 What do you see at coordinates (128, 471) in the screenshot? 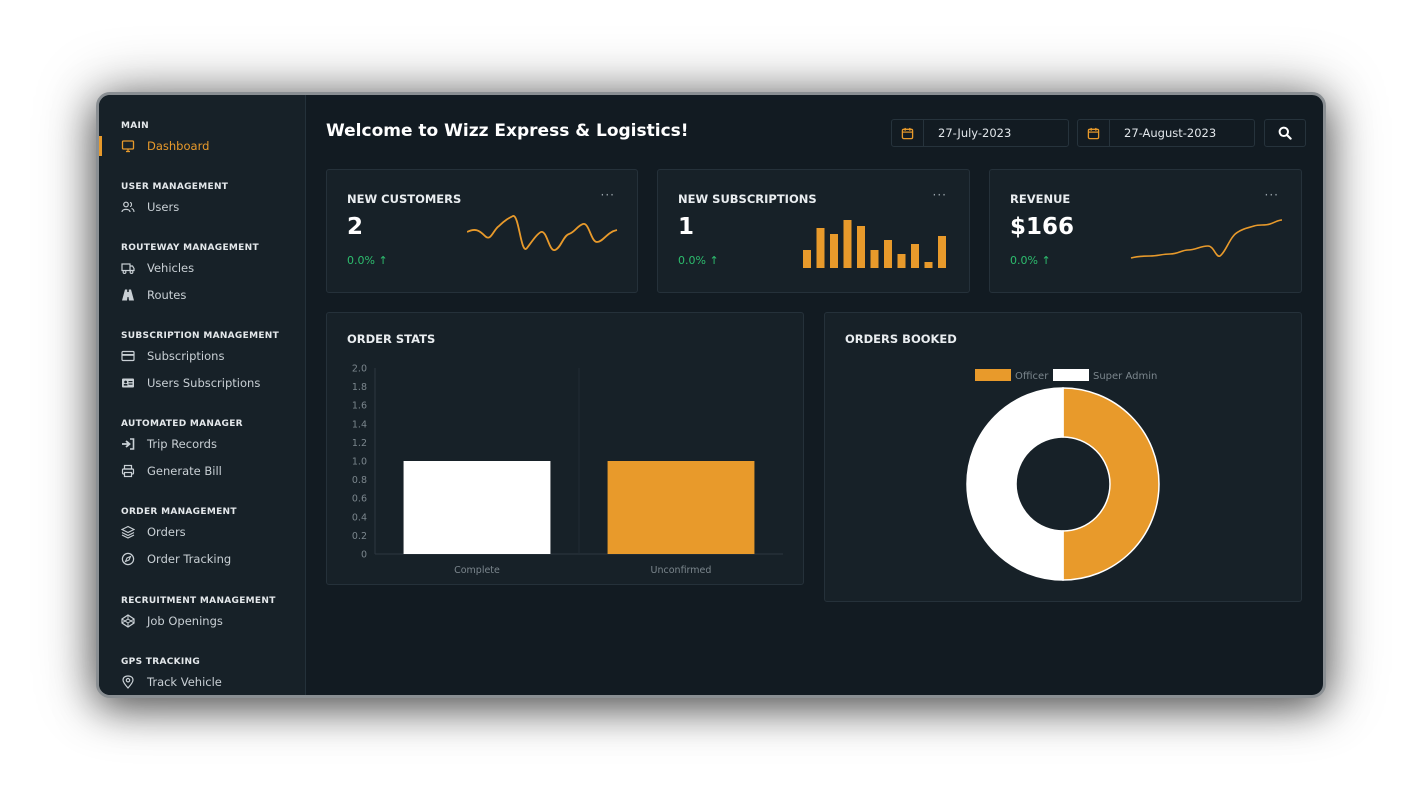
I see `printer-icon` at bounding box center [128, 471].